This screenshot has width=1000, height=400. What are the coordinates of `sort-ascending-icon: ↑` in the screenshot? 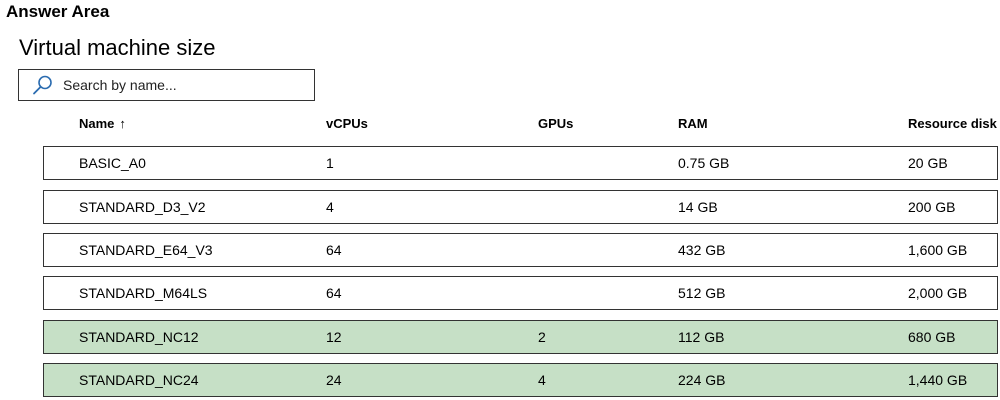 It's located at (122, 123).